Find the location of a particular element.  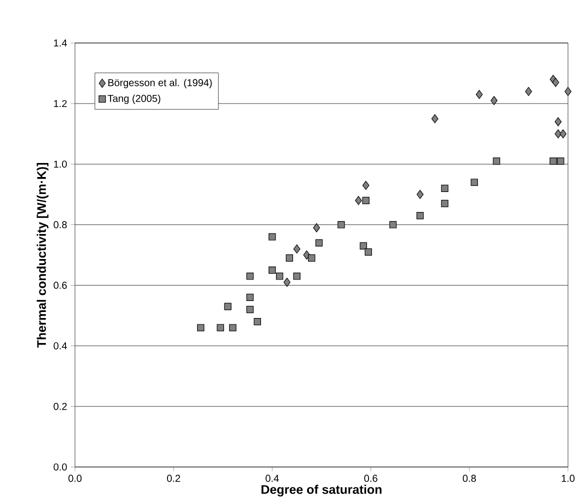

y-tick-label: 1.0 is located at coordinates (60, 164).